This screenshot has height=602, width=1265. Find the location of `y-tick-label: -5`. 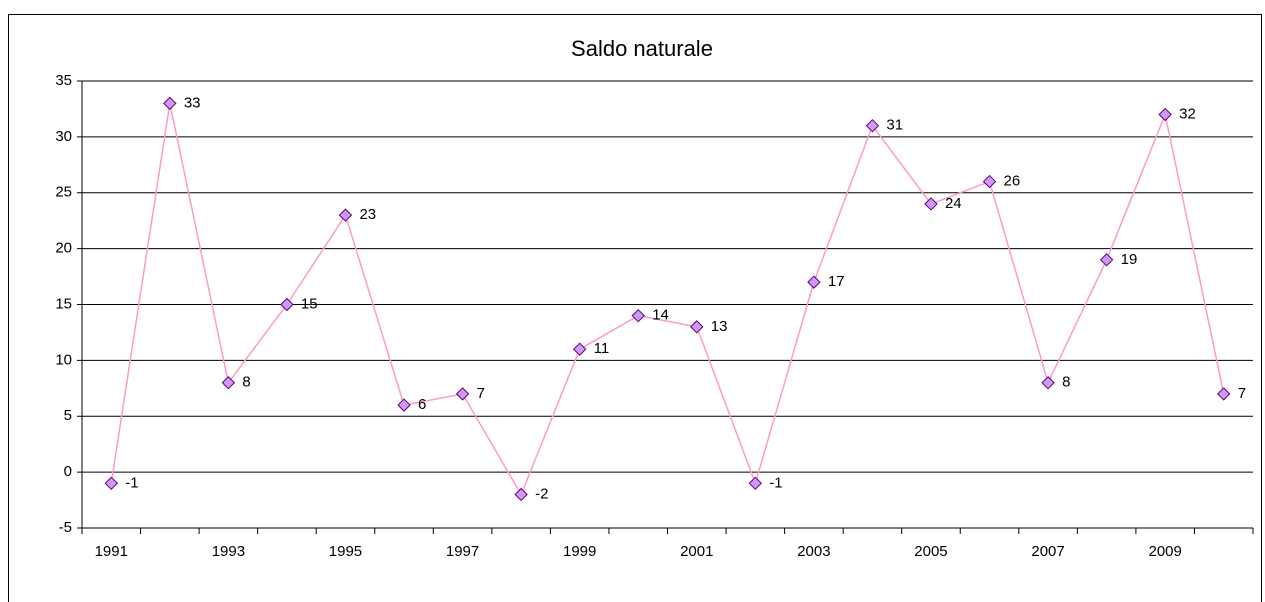

y-tick-label: -5 is located at coordinates (65, 527).